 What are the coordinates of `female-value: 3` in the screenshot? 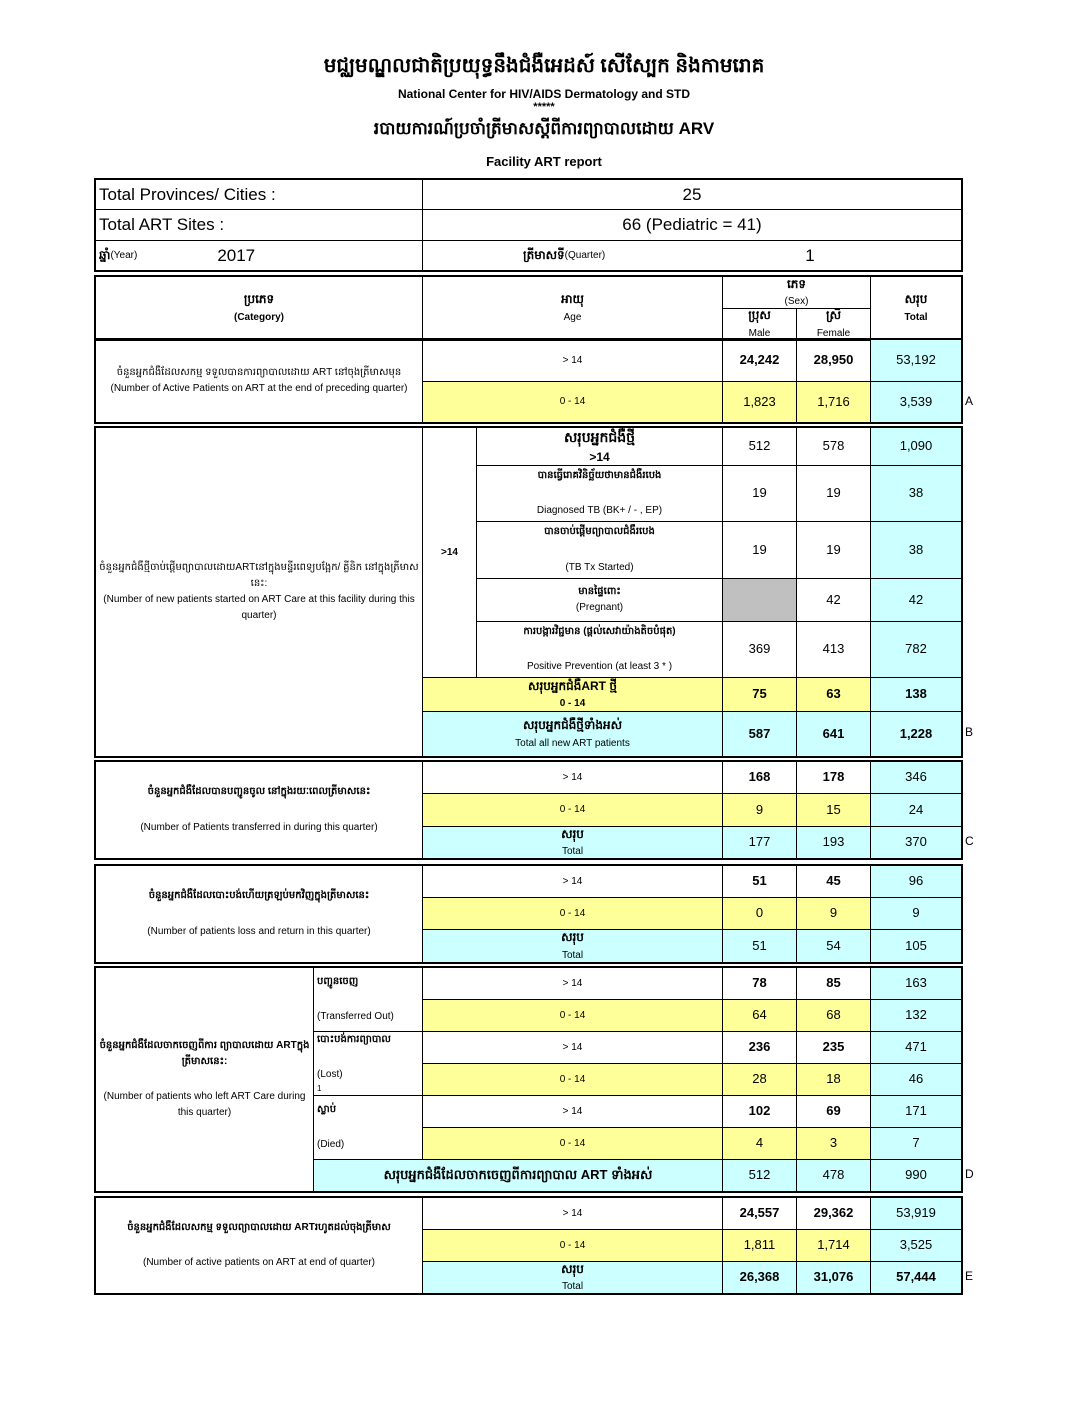 It's located at (833, 1143).